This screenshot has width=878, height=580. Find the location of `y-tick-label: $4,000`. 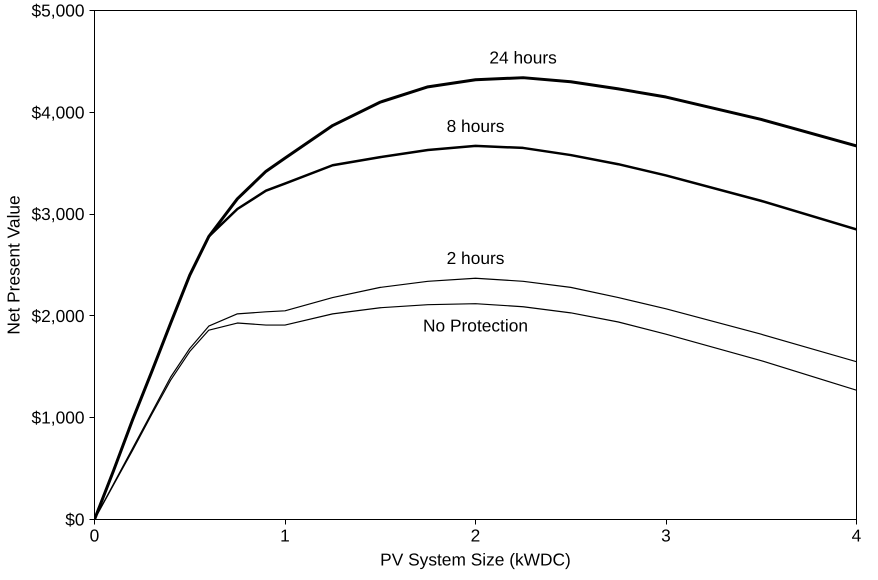

y-tick-label: $4,000 is located at coordinates (58, 112).